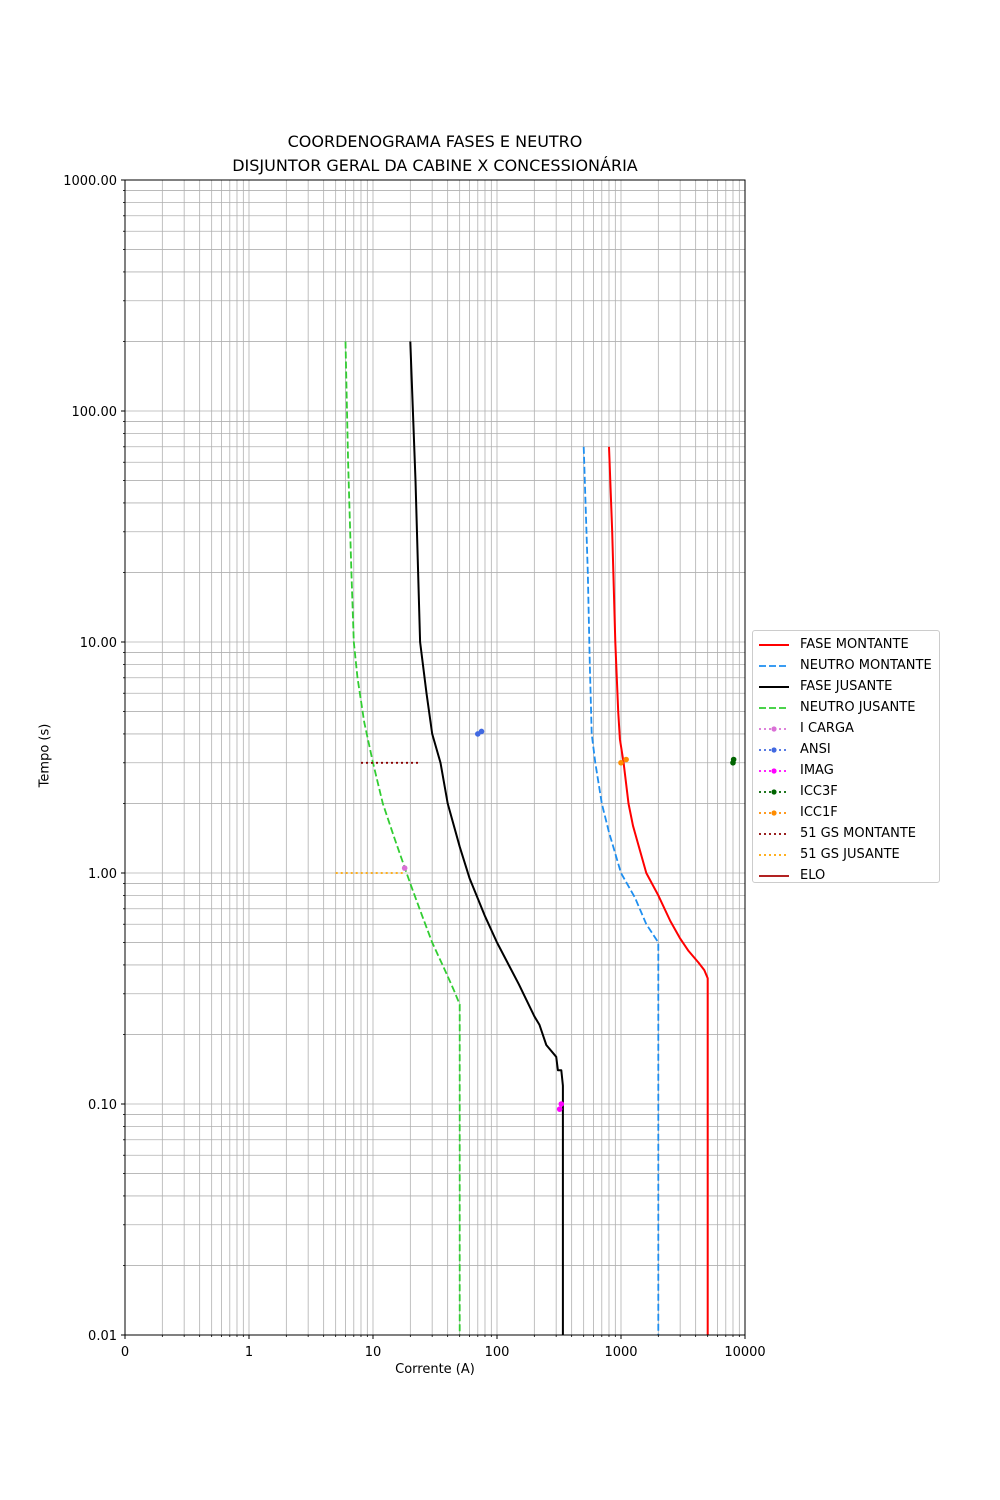  I want to click on legend-swatch-icc3f, so click(774, 791).